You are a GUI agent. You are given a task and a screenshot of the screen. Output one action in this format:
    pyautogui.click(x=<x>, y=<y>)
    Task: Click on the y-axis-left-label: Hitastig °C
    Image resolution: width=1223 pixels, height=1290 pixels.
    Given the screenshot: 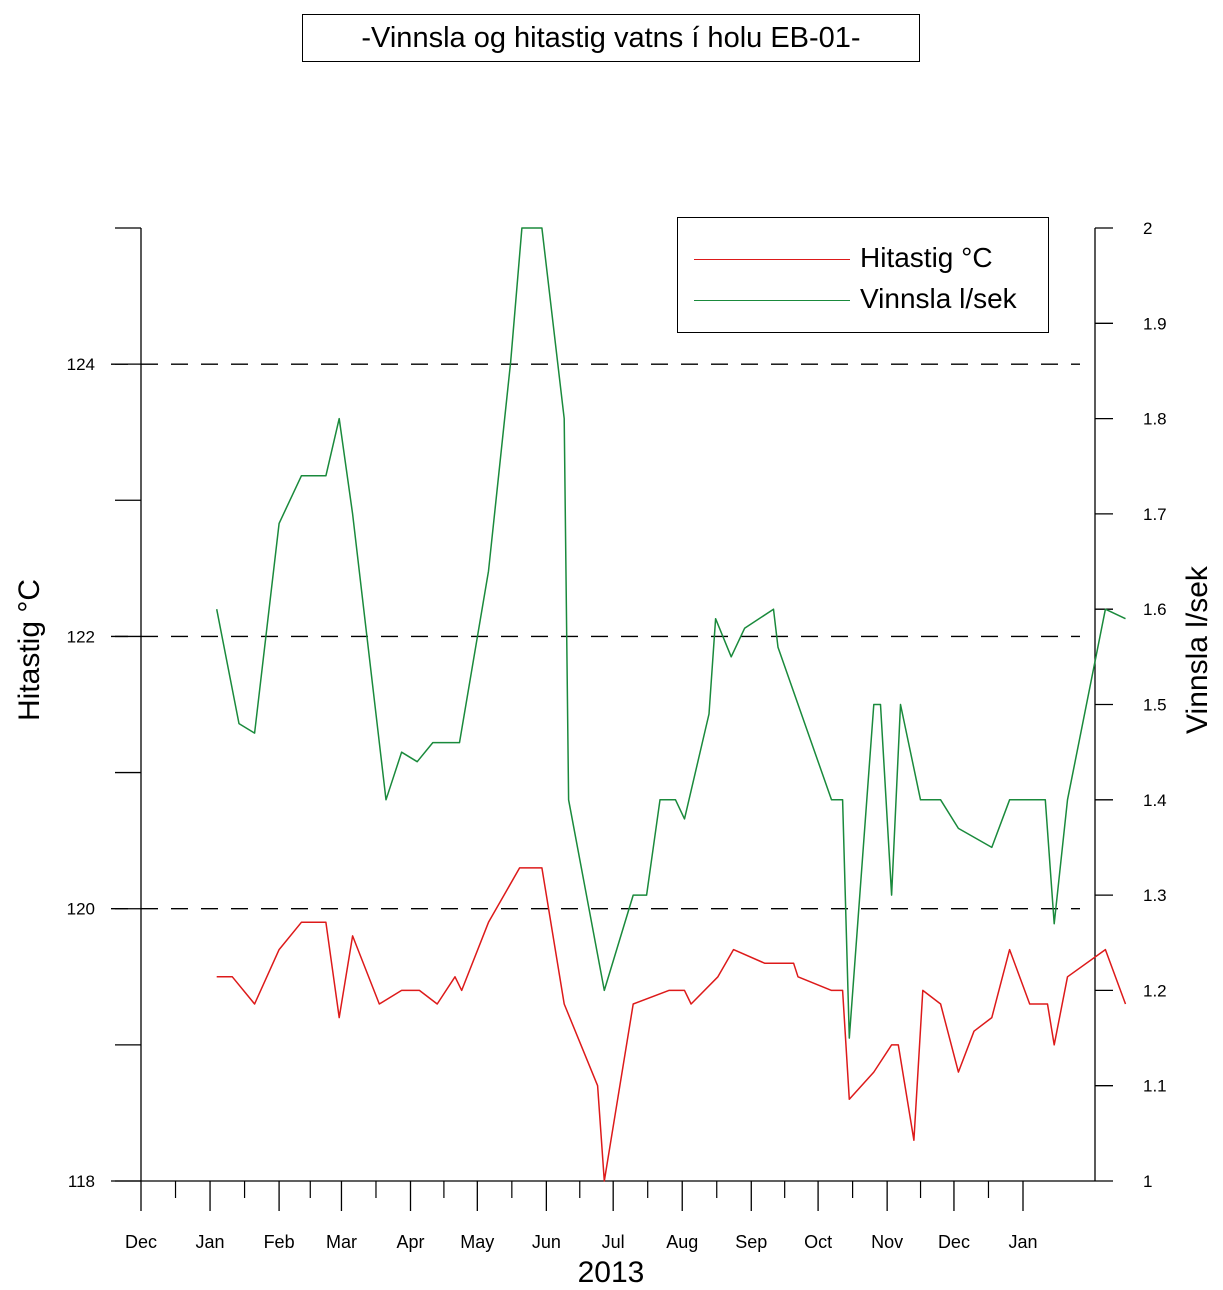 What is the action you would take?
    pyautogui.click(x=29, y=650)
    